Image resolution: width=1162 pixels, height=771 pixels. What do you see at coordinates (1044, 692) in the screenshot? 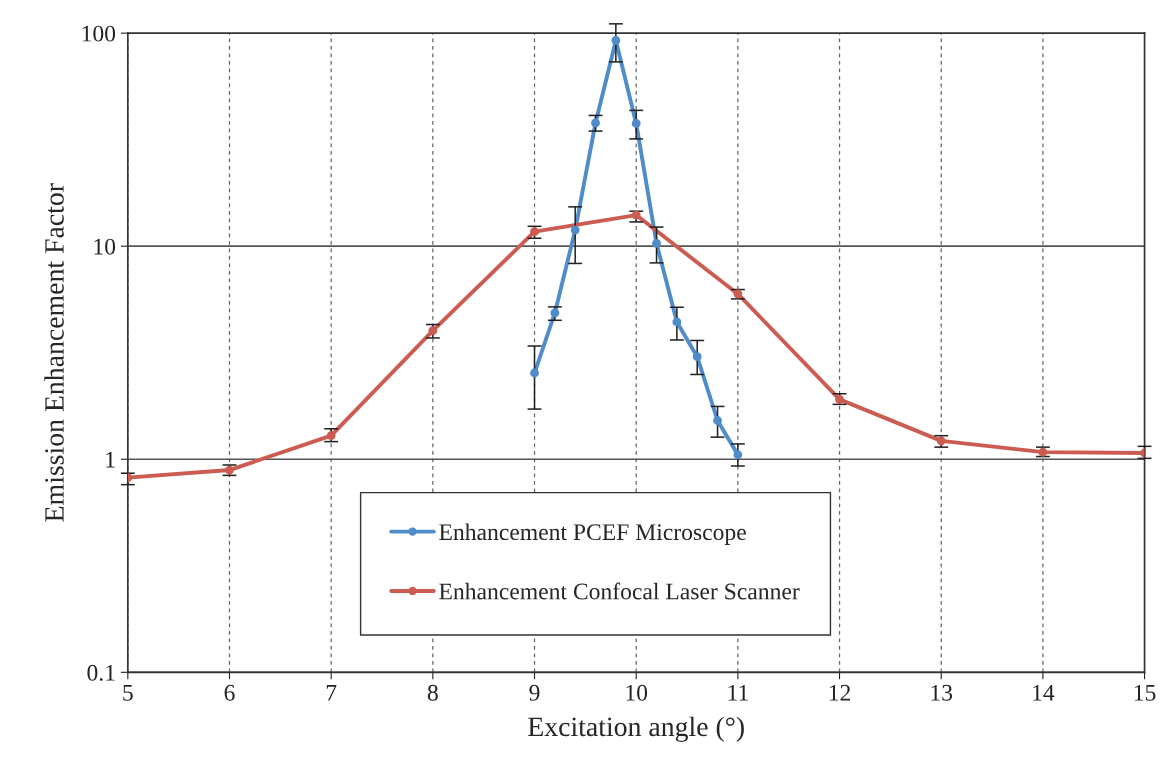
I see `x-tick-label: 14` at bounding box center [1044, 692].